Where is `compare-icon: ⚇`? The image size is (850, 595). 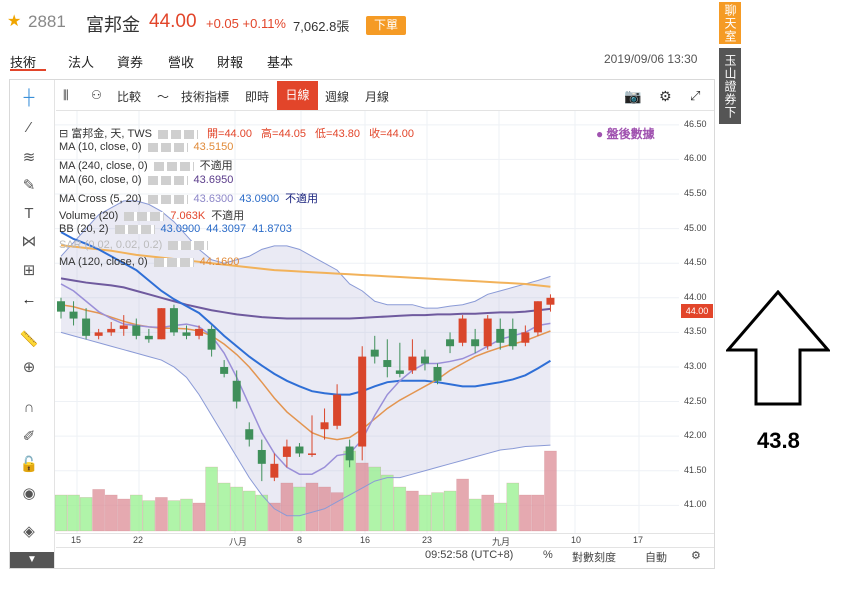 compare-icon: ⚇ is located at coordinates (96, 95).